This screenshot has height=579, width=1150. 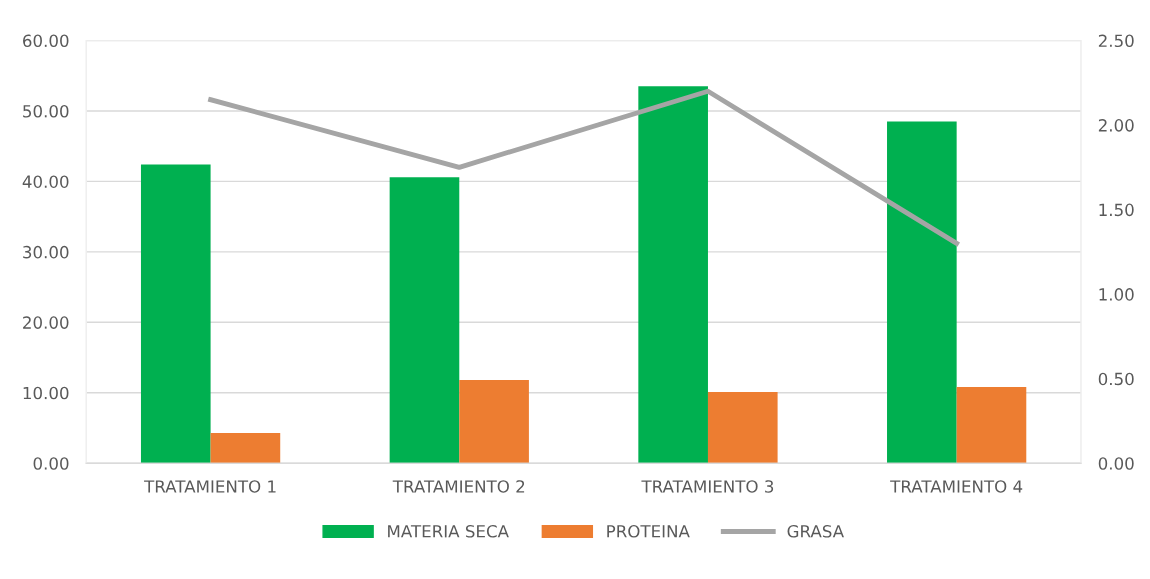 What do you see at coordinates (956, 486) in the screenshot?
I see `x-tick-label: TRATAMIENTO 4` at bounding box center [956, 486].